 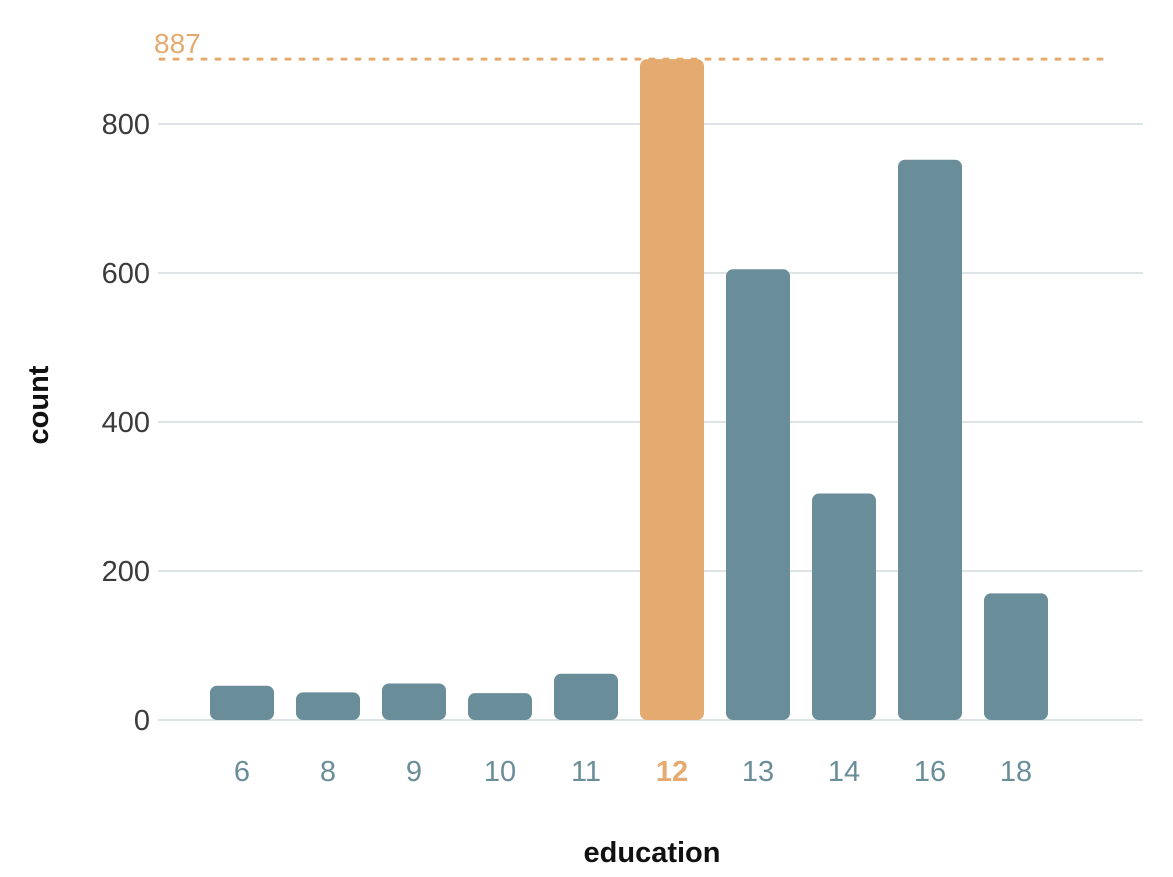 I want to click on x-tick-label: 11, so click(x=586, y=772).